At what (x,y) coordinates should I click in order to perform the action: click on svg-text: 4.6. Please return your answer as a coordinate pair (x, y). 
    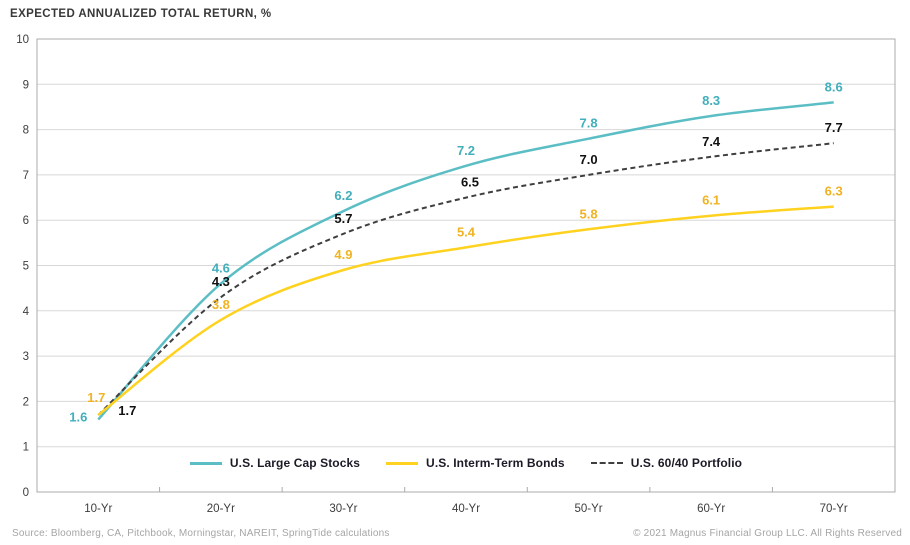
    Looking at the image, I should click on (221, 268).